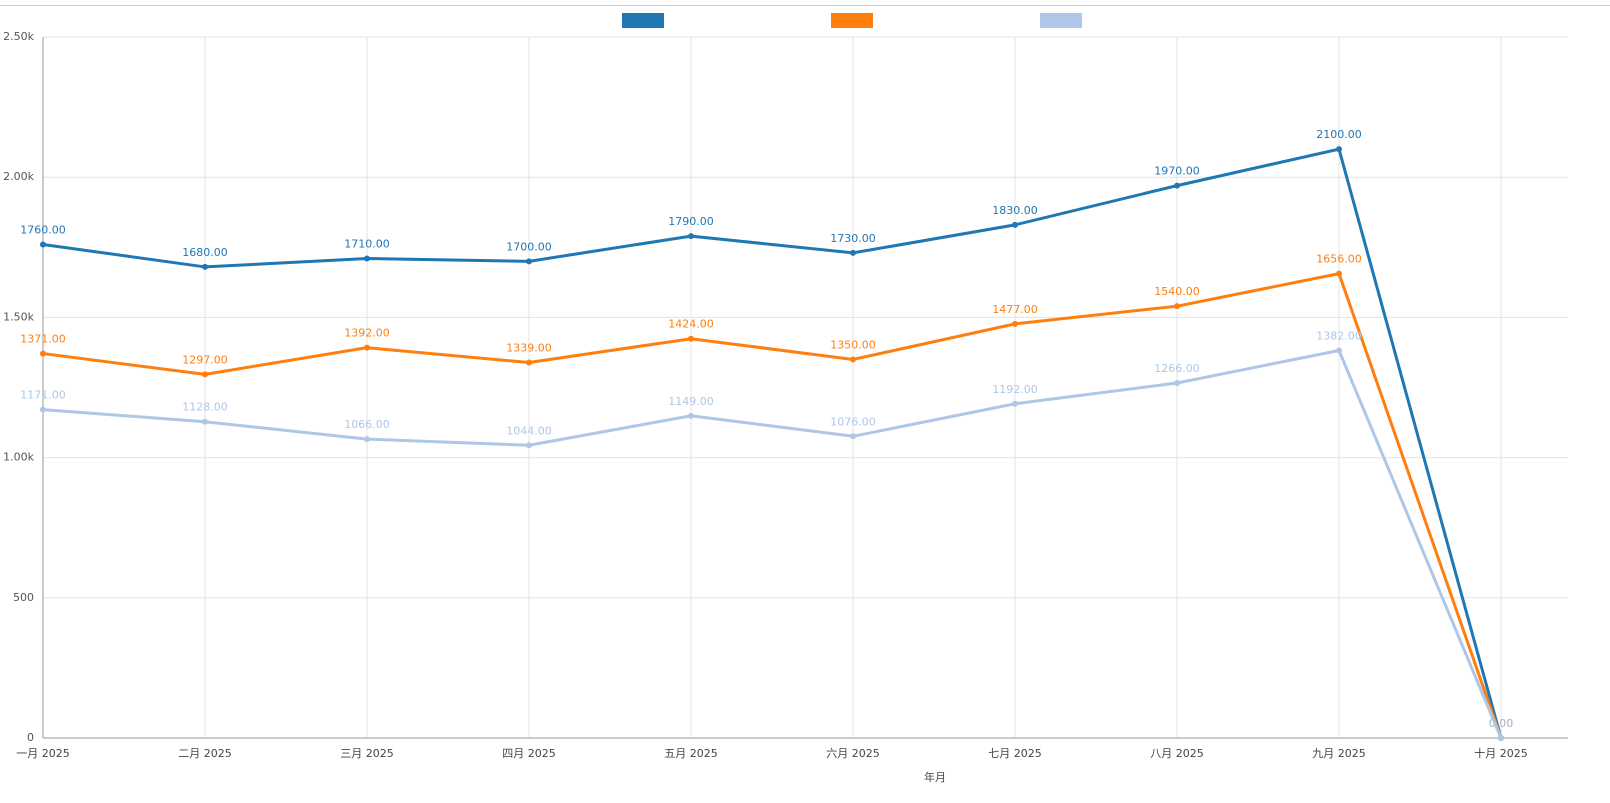 Image resolution: width=1610 pixels, height=803 pixels. What do you see at coordinates (205, 407) in the screenshot?
I see `data-label: 1128.00` at bounding box center [205, 407].